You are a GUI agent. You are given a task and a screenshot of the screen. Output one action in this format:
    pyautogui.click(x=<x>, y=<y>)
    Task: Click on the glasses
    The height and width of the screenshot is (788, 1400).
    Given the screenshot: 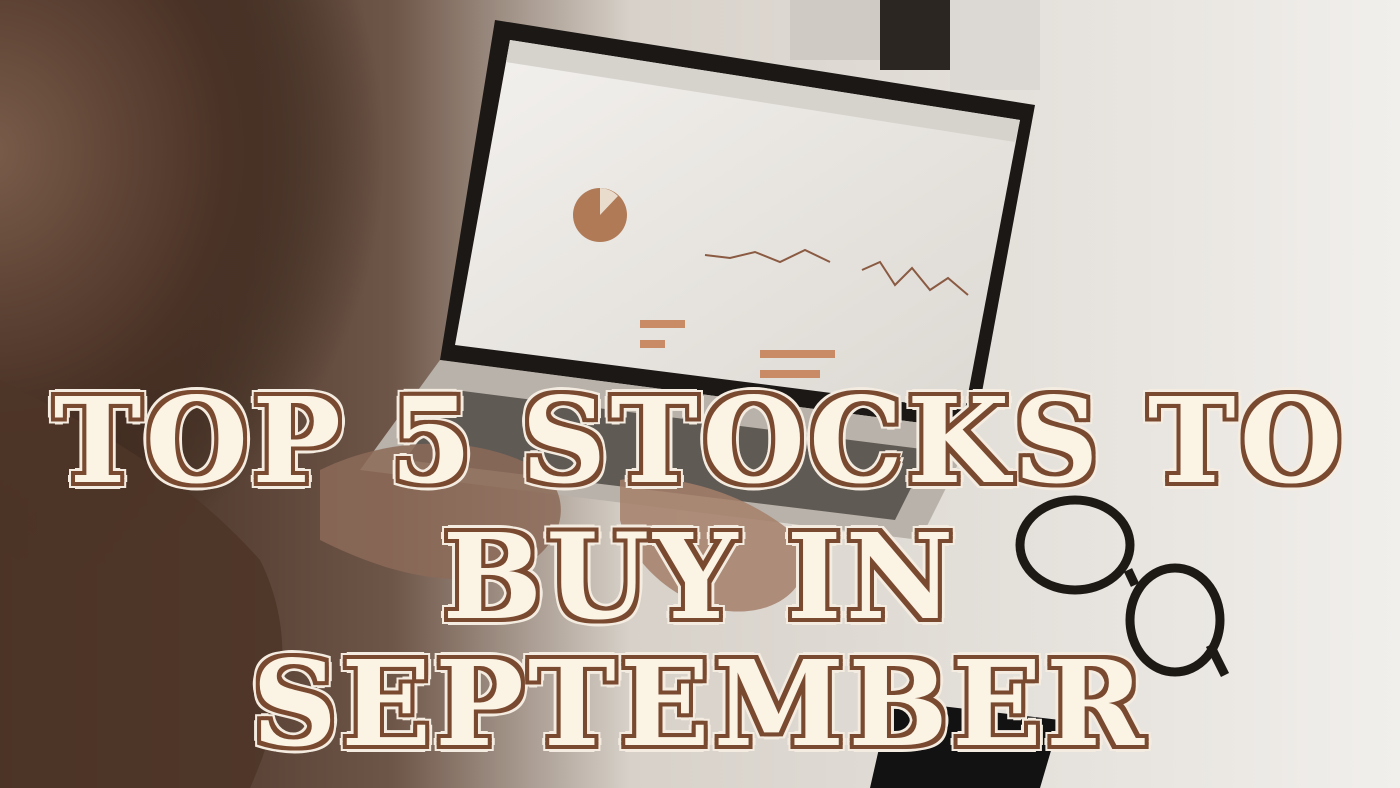 What is the action you would take?
    pyautogui.click(x=1122, y=586)
    